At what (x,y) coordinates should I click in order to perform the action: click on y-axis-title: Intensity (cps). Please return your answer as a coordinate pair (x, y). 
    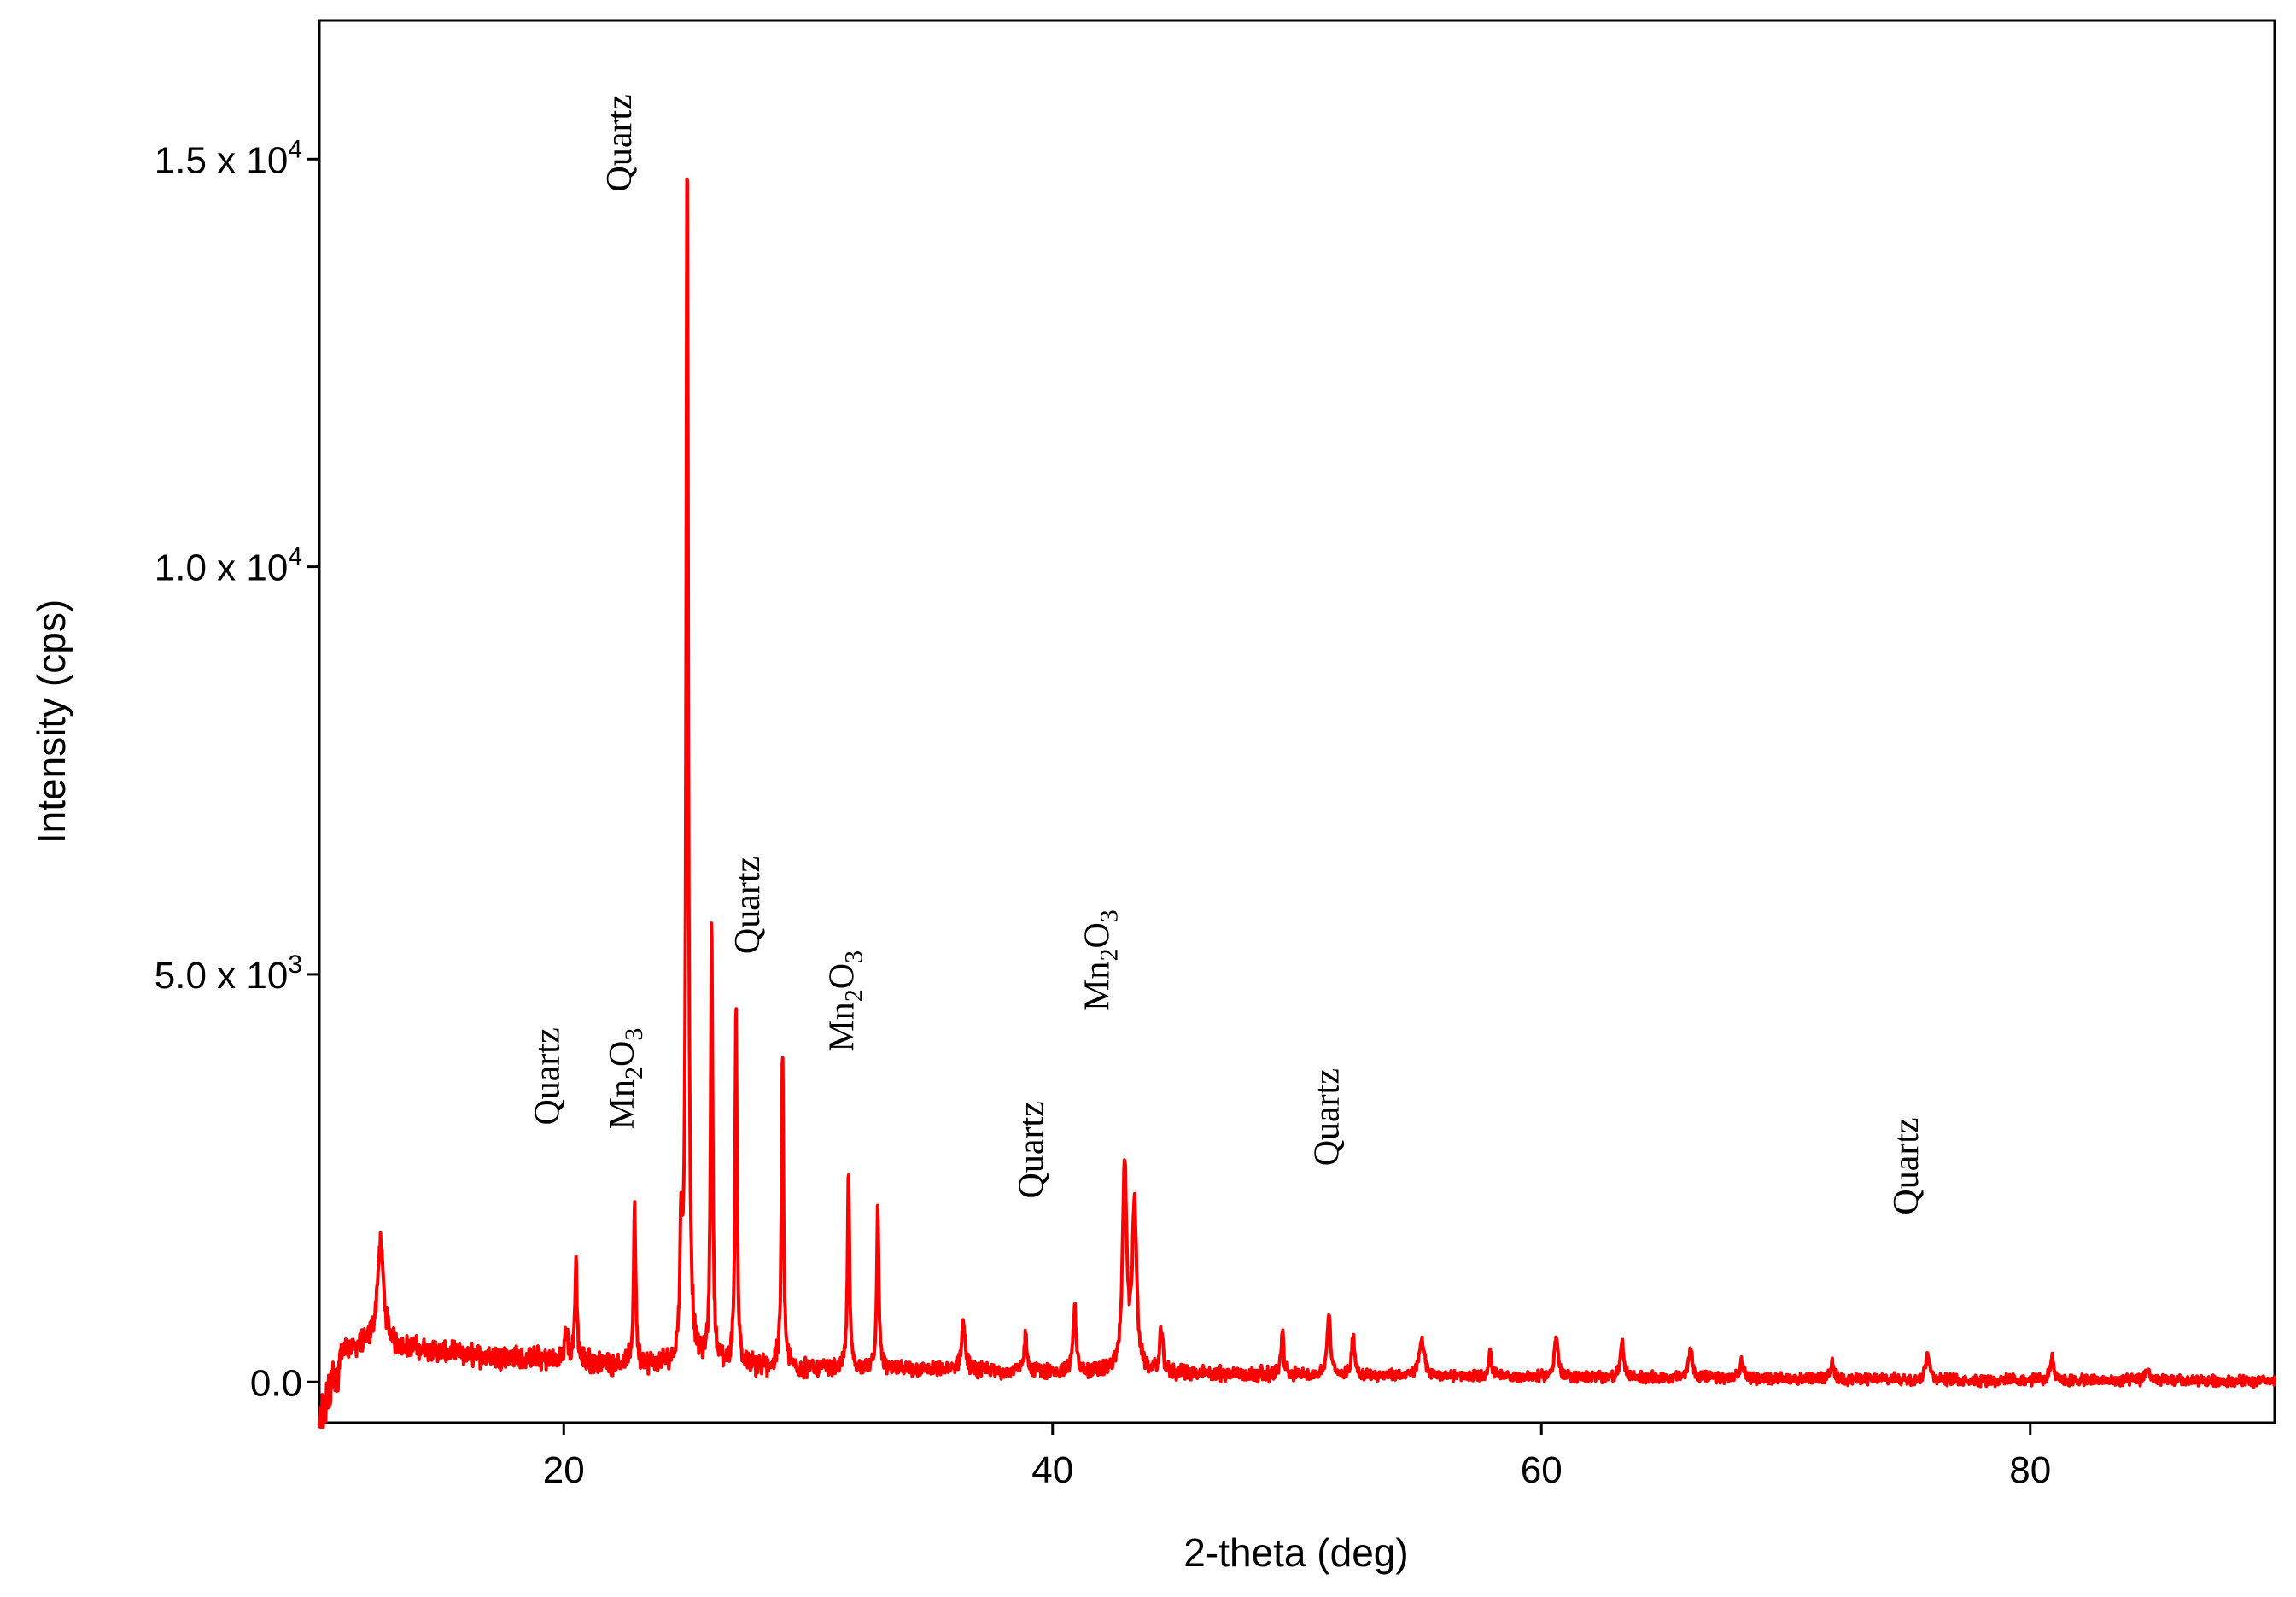
    Looking at the image, I should click on (51, 722).